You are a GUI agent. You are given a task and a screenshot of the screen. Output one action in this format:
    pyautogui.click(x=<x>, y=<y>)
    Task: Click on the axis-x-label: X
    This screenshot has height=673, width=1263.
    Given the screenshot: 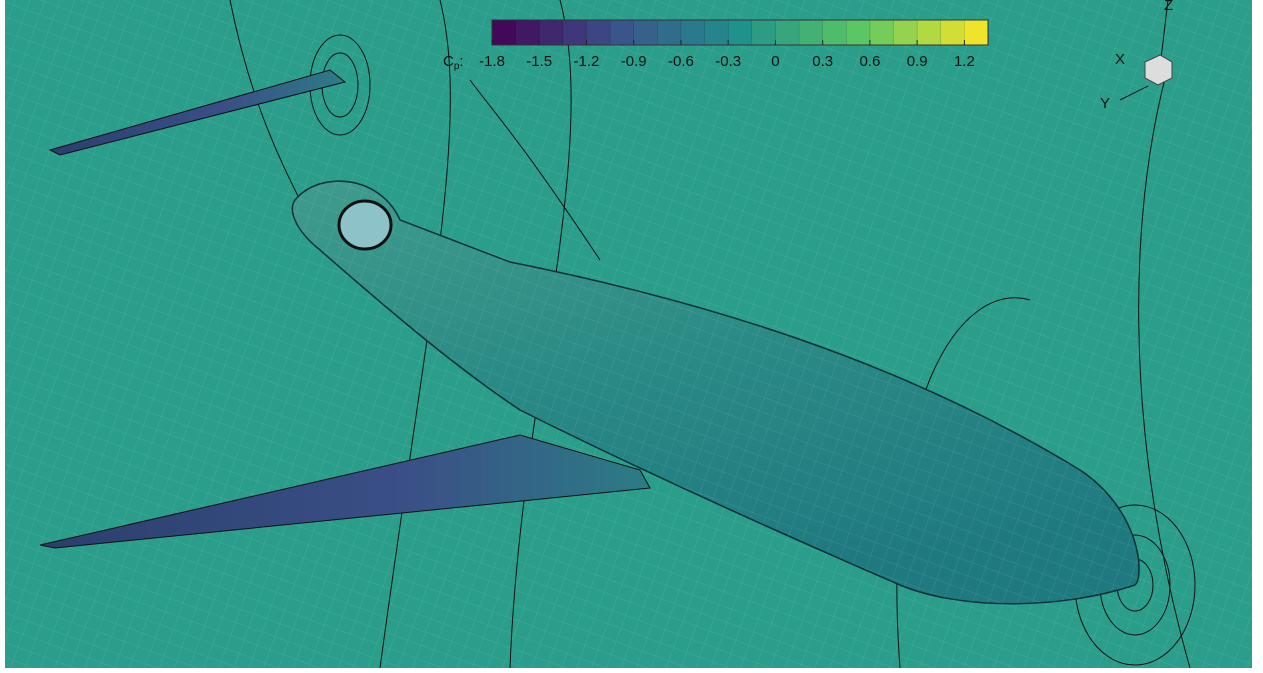 What is the action you would take?
    pyautogui.click(x=1120, y=59)
    